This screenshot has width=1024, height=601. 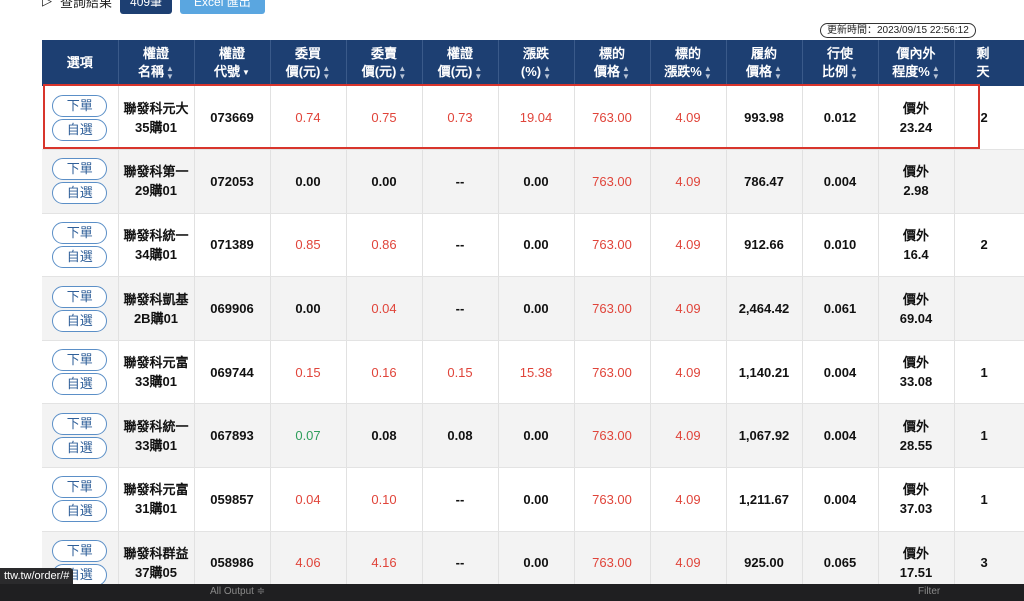 I want to click on col-code-header: 權證 代號 ▼, so click(x=232, y=63).